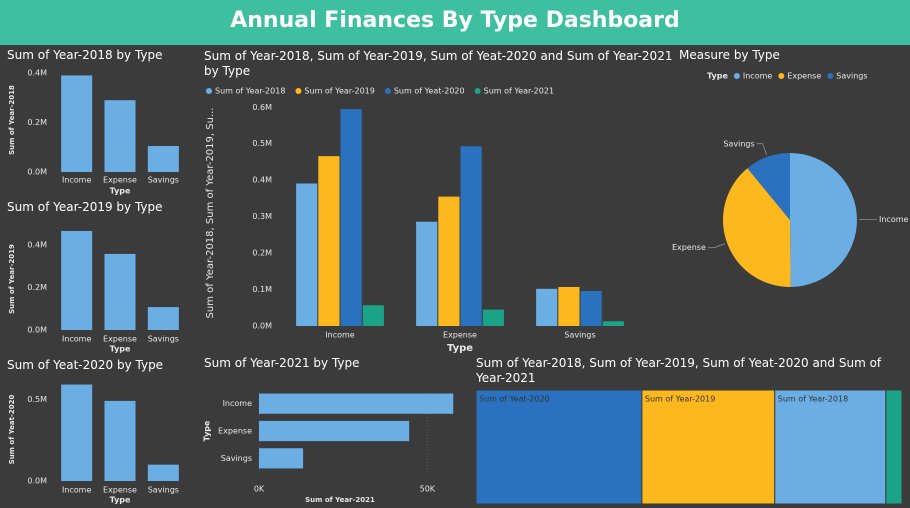 The height and width of the screenshot is (508, 910). What do you see at coordinates (758, 76) in the screenshot?
I see `legend-label: Income` at bounding box center [758, 76].